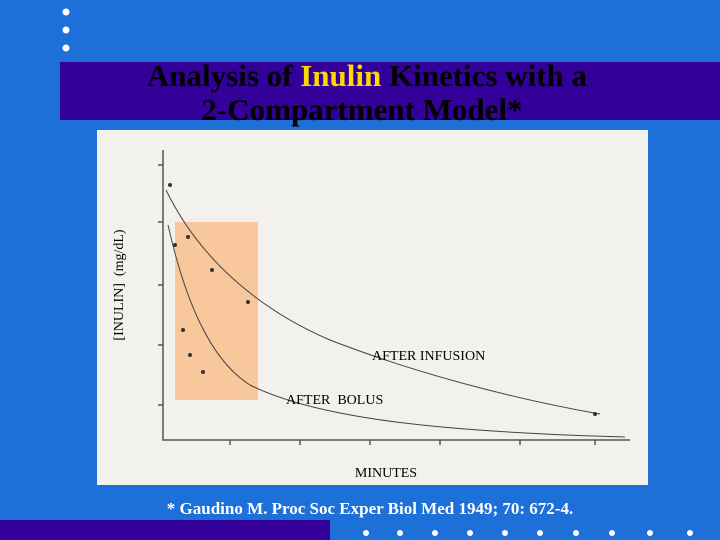 The image size is (720, 540). Describe the element at coordinates (216, 311) in the screenshot. I see `highlight-box` at that location.